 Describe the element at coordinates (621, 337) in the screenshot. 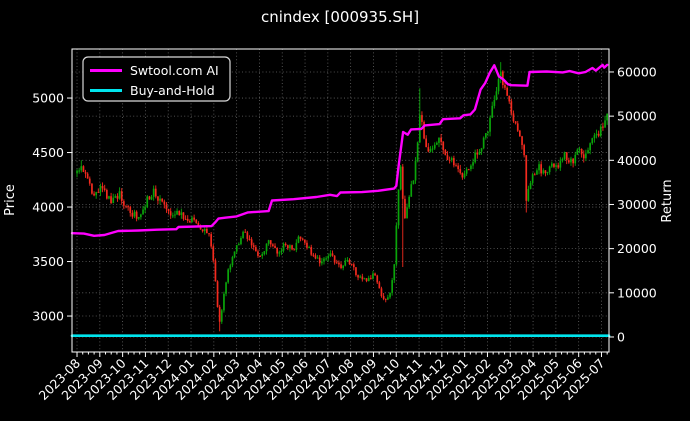

I see `svg-text: 0` at that location.